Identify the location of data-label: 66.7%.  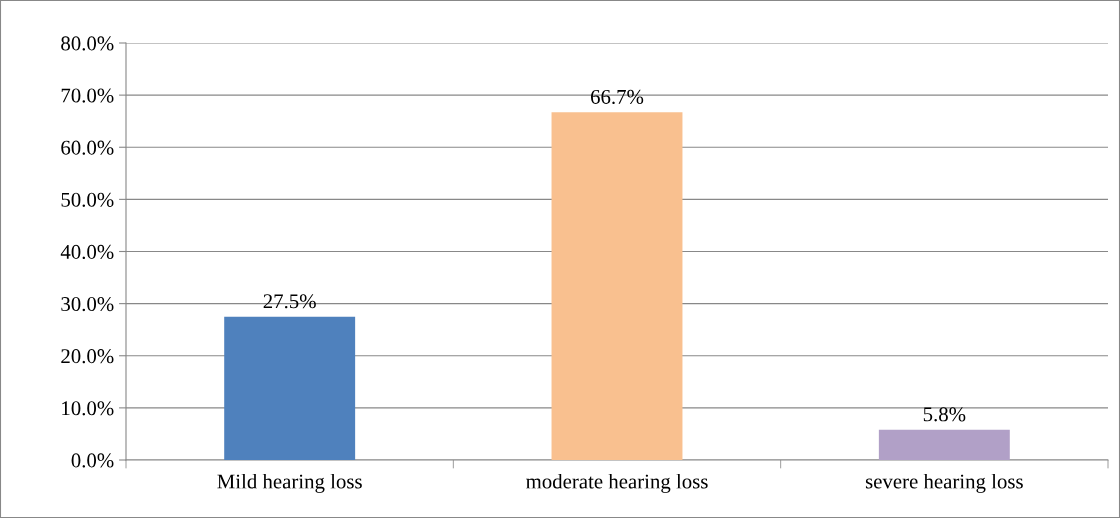
(617, 97).